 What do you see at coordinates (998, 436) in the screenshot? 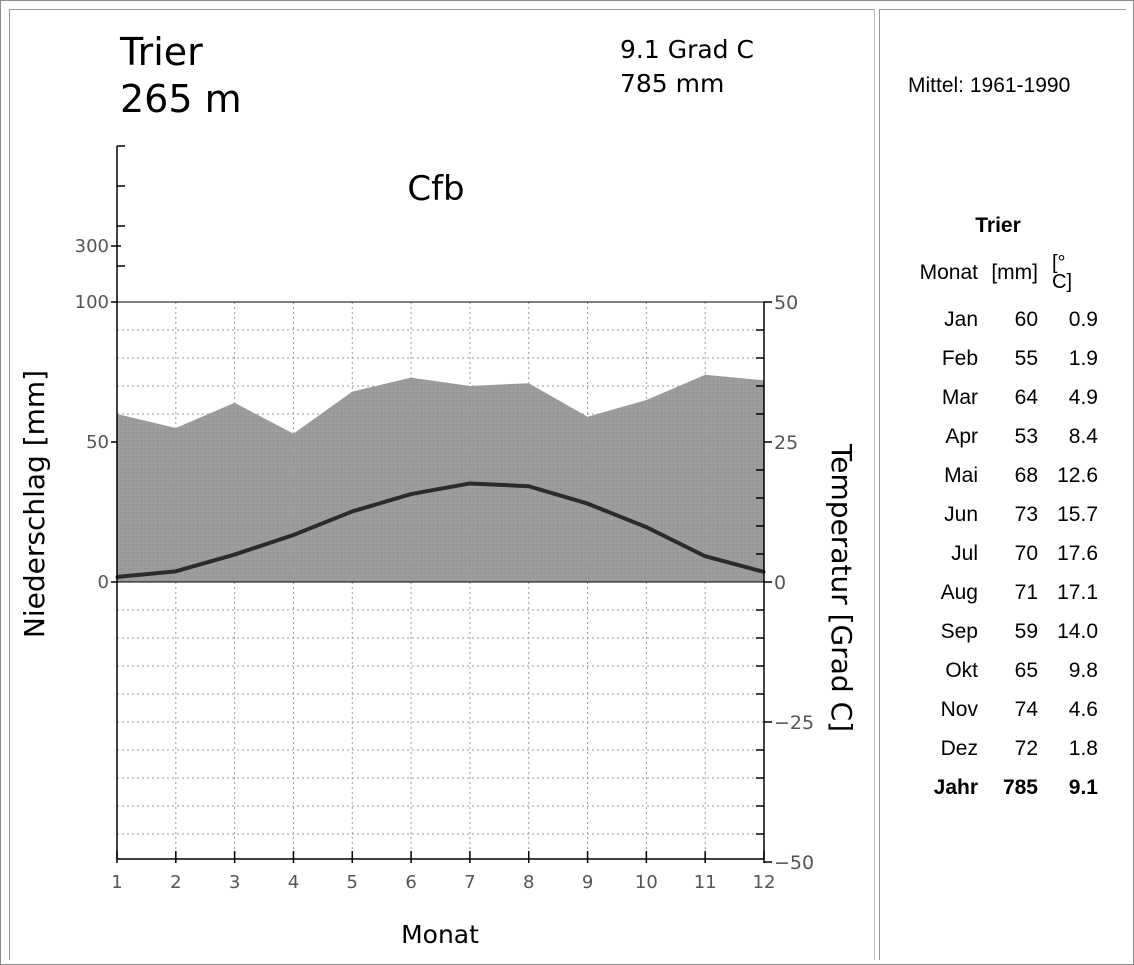
I see `table-row: Apr 53 8.4` at bounding box center [998, 436].